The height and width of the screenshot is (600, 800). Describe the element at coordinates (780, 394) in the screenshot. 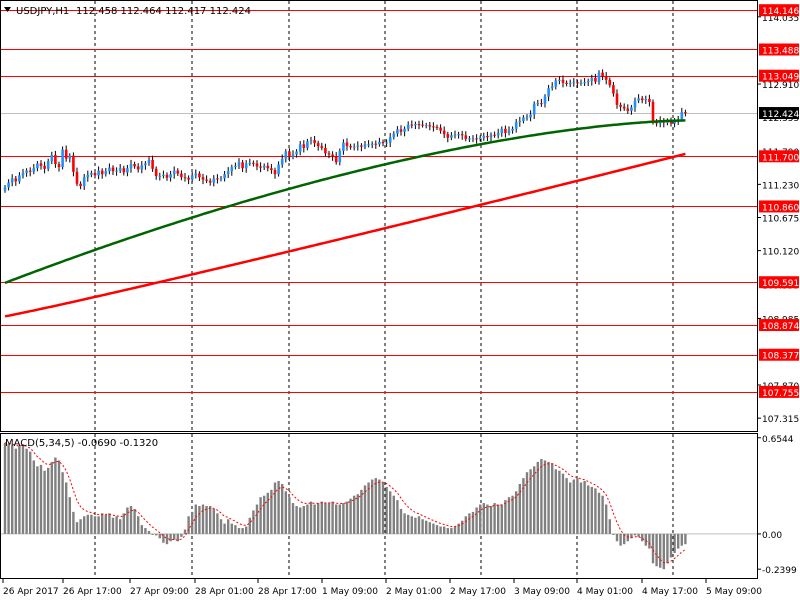

I see `level-tag-label: 107.755` at that location.